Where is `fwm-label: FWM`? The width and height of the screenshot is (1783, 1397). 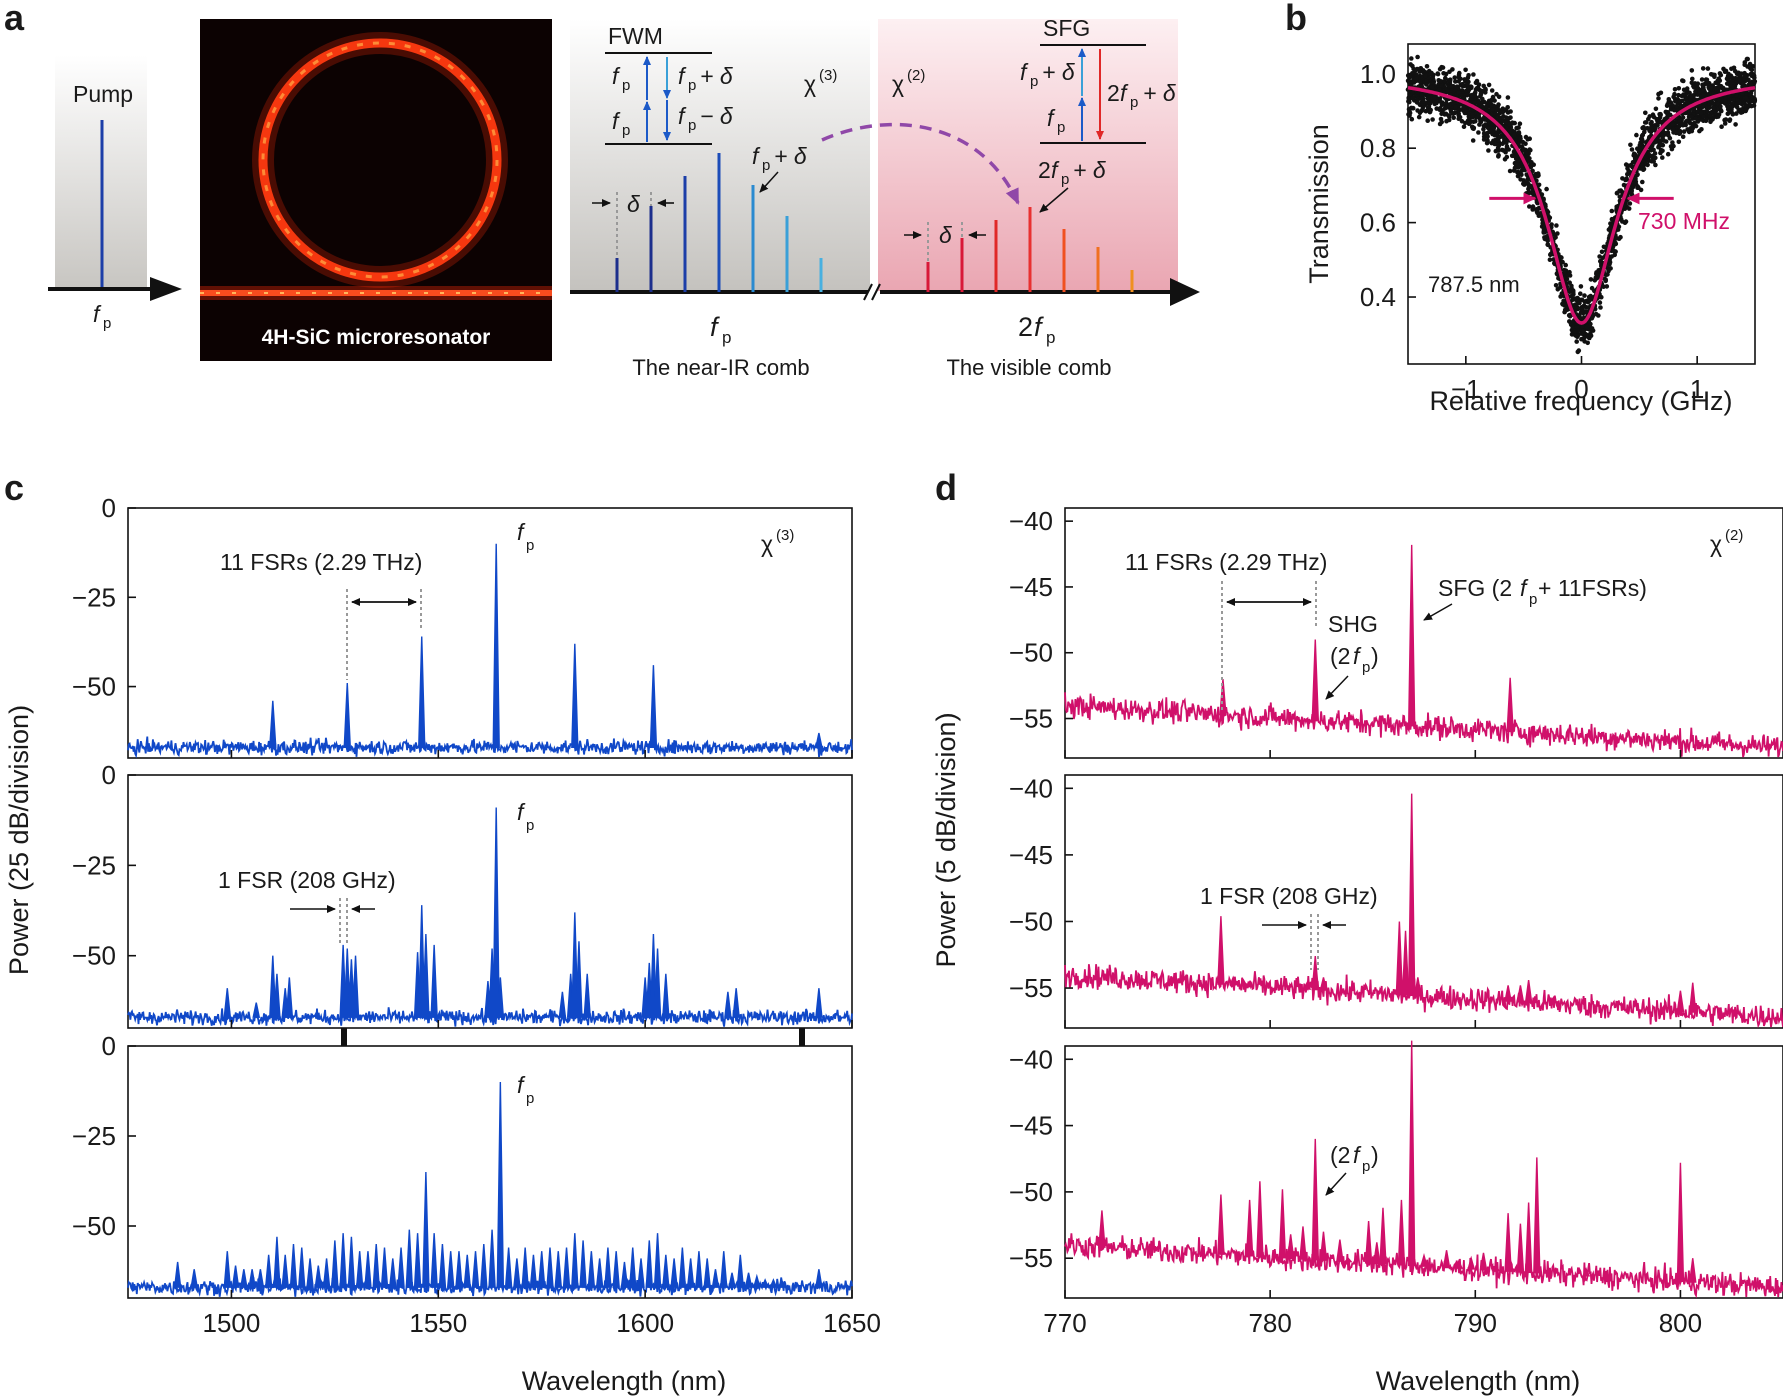 fwm-label: FWM is located at coordinates (635, 36).